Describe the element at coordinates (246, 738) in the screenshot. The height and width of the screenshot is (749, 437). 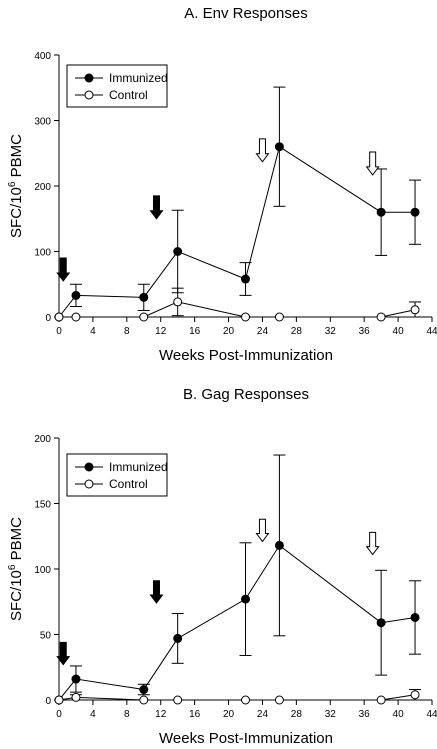
I see `x-axis-label: Weeks Post-Immunization` at that location.